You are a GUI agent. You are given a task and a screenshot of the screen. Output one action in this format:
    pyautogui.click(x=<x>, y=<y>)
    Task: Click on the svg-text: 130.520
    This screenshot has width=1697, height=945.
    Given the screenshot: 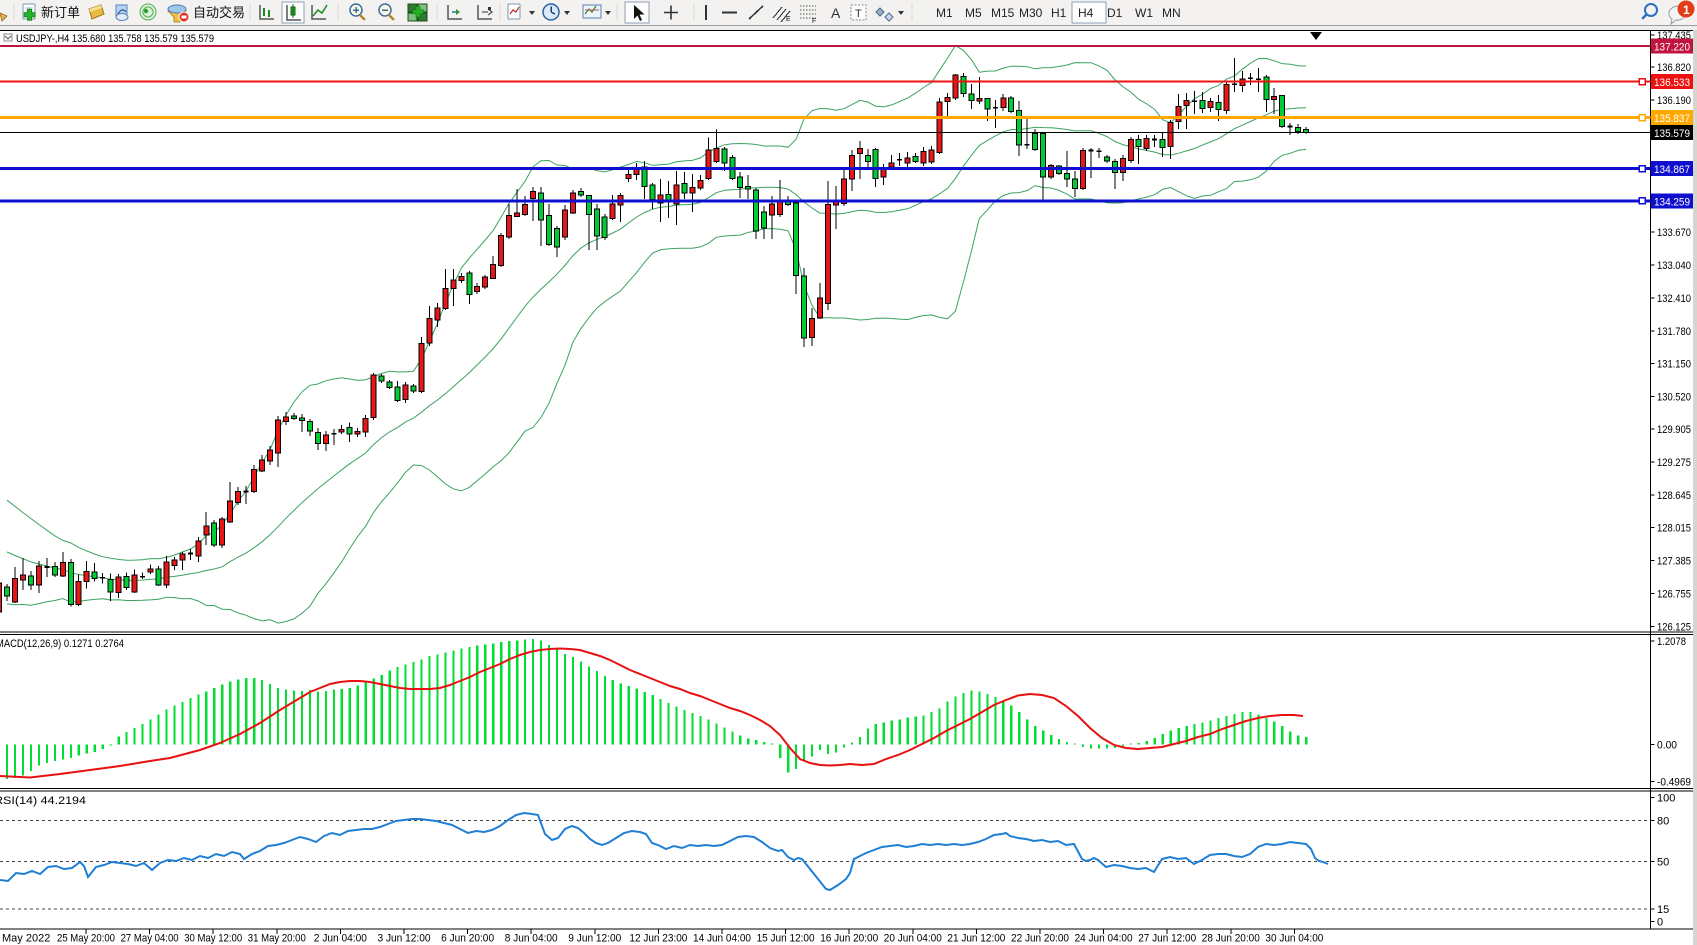 What is the action you would take?
    pyautogui.click(x=1674, y=398)
    